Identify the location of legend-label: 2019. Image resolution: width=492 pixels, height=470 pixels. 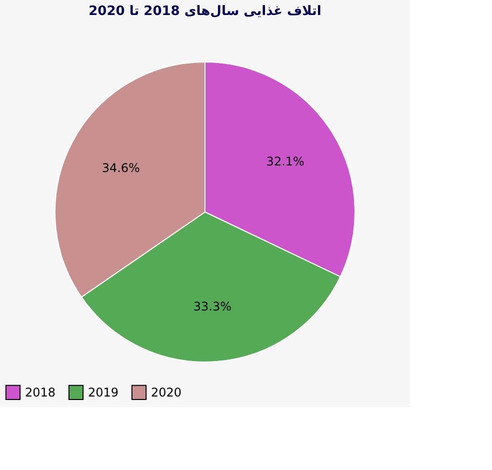
(103, 392).